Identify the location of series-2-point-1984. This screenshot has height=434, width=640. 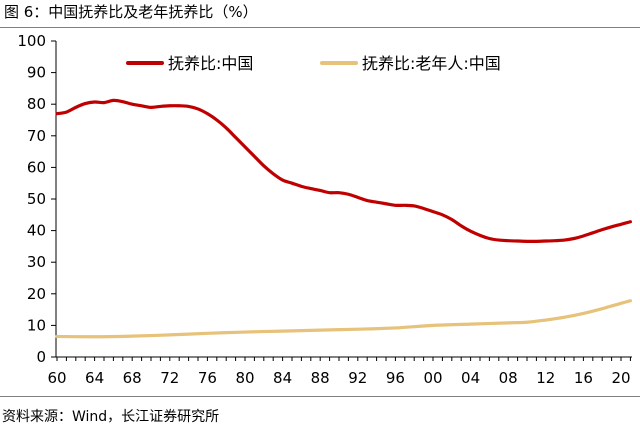
(282, 330).